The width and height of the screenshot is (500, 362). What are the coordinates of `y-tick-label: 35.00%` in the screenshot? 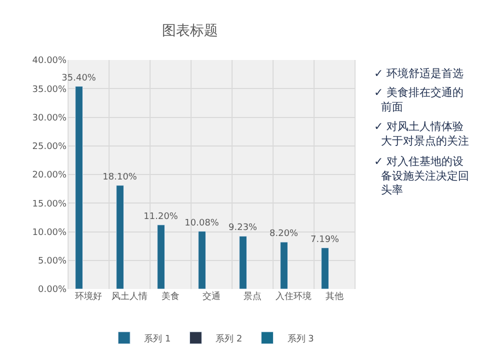 It's located at (50, 89).